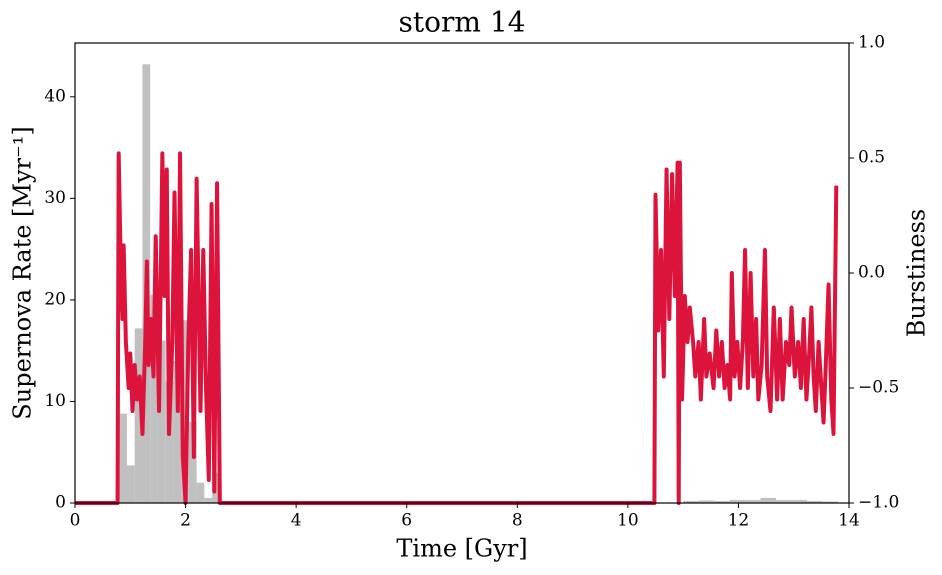 This screenshot has width=942, height=575. I want to click on y-tick-label: 0, so click(60, 503).